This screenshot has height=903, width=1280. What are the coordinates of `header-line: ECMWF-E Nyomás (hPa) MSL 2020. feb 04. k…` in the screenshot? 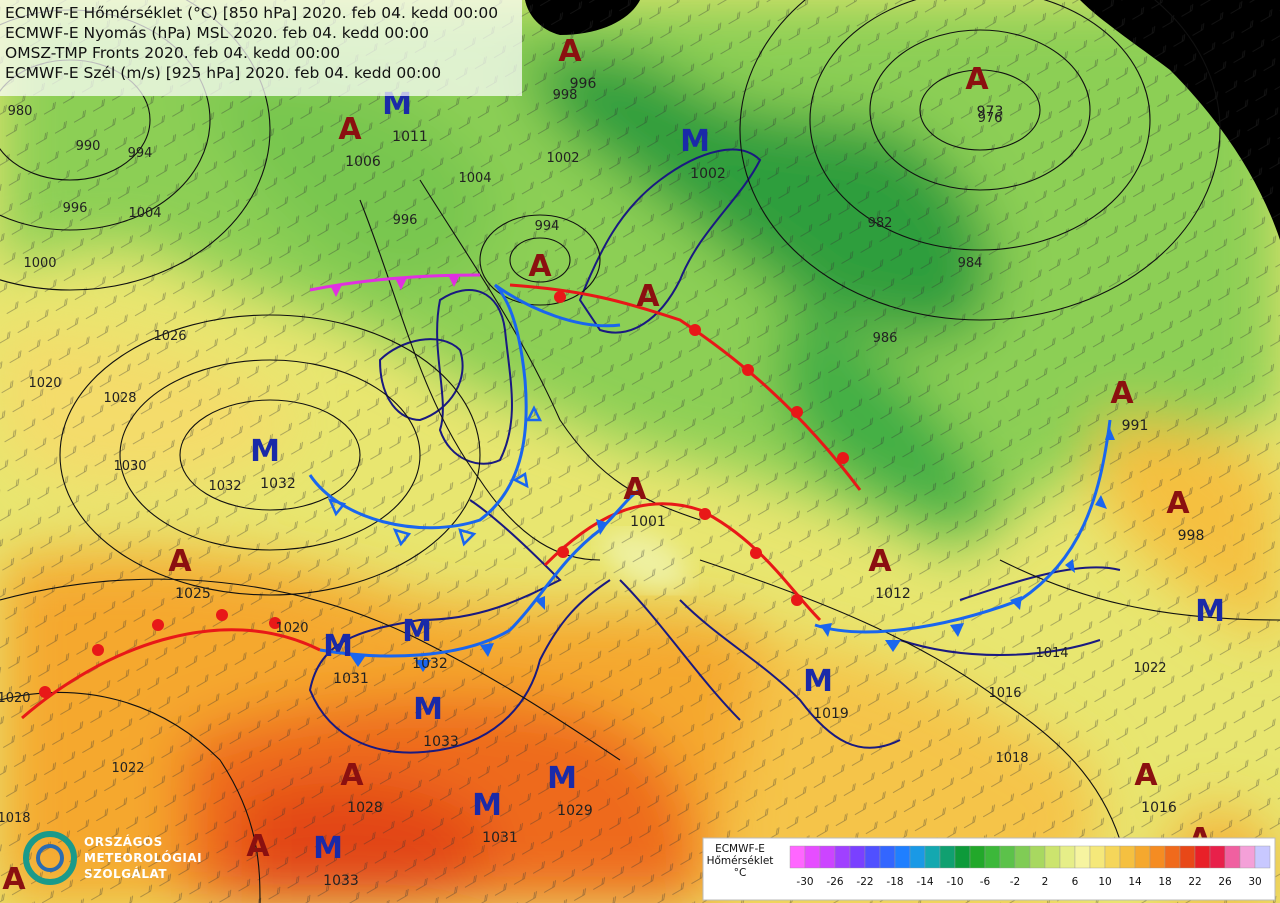 It's located at (217, 33).